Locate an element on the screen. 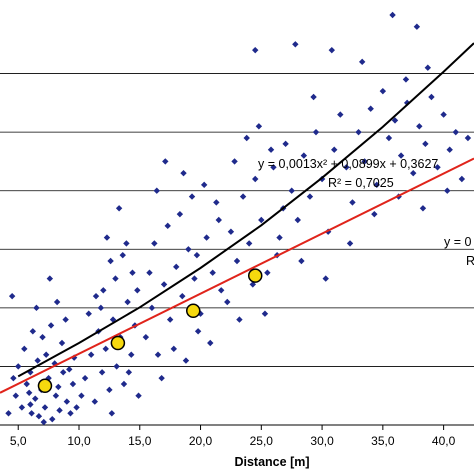  x-tick-label-6: 35,0 is located at coordinates (383, 441).